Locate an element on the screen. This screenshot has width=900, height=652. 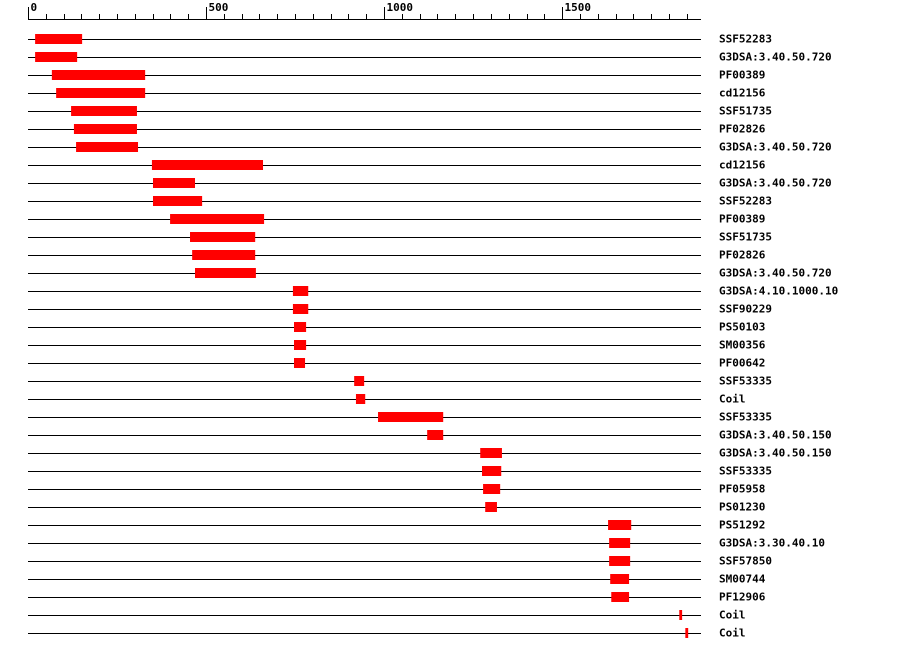
row-label: PS50103 is located at coordinates (742, 327).